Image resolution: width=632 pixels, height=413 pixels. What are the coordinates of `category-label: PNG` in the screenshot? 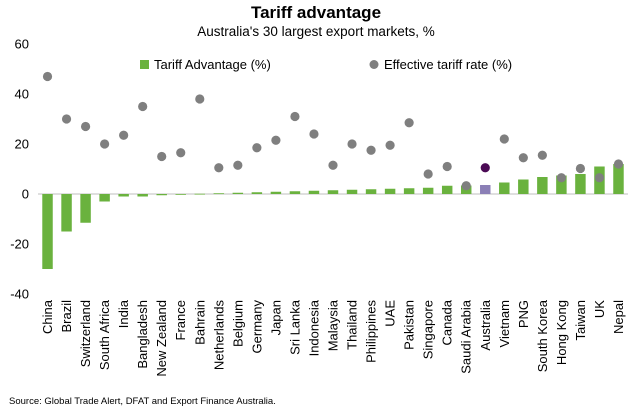 It's located at (523, 314).